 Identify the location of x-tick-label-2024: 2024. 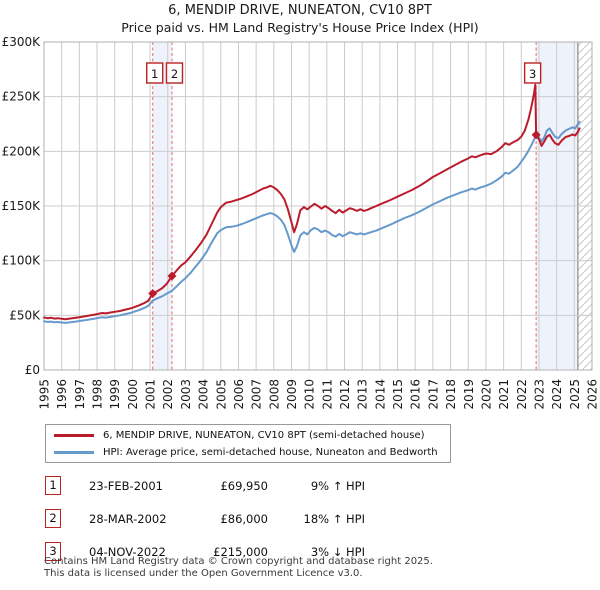
(557, 394).